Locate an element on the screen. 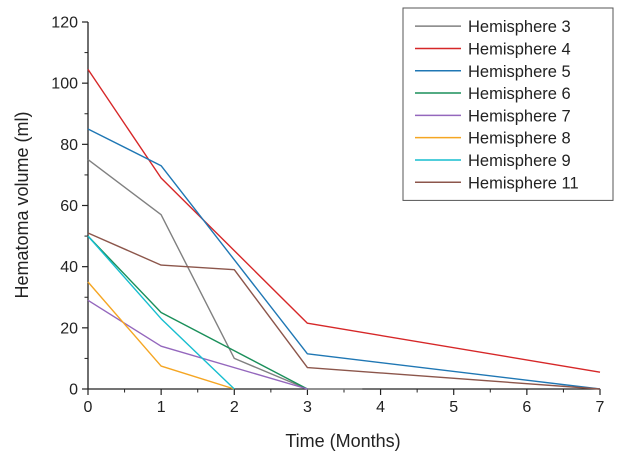 The height and width of the screenshot is (454, 619). x-tick-label: 6 is located at coordinates (526, 407).